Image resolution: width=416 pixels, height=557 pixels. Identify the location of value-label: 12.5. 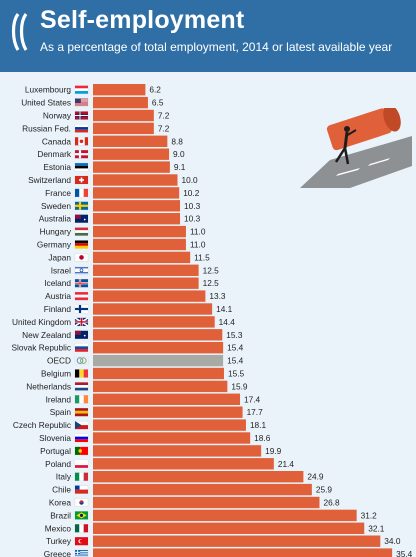
(211, 270).